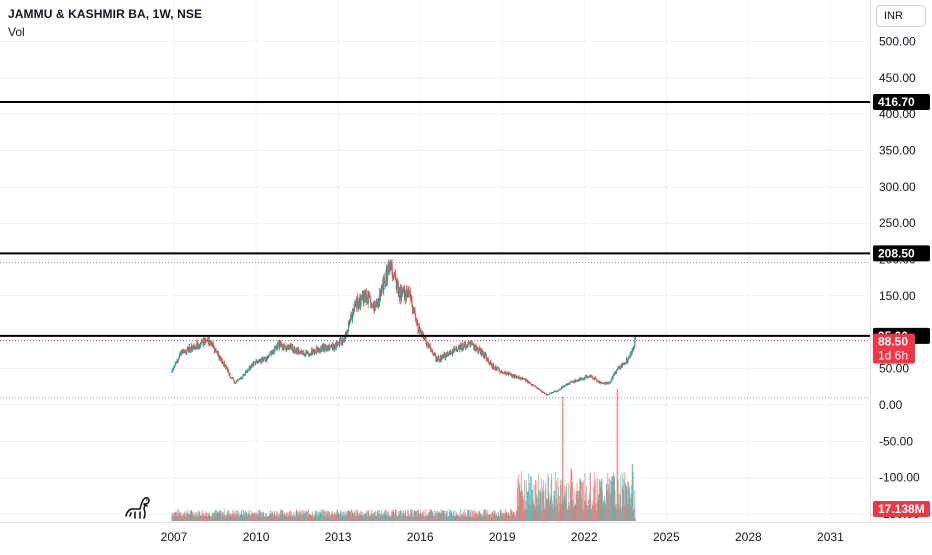 The width and height of the screenshot is (932, 555). I want to click on time-scale-axis: 2007 2010 2013 2016 2019 2022 2025 2028 2031, so click(466, 536).